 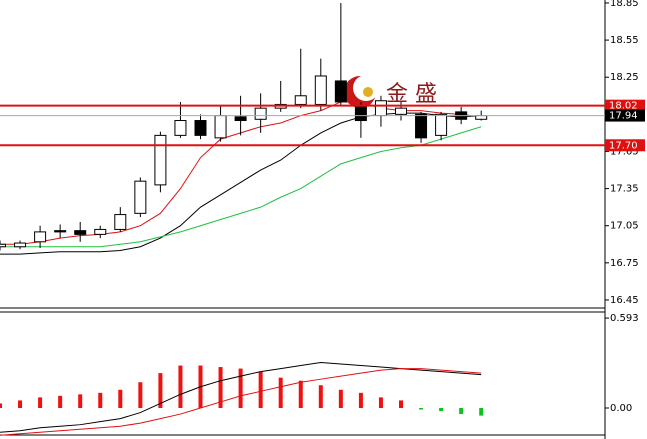 I want to click on logo, so click(x=368, y=92).